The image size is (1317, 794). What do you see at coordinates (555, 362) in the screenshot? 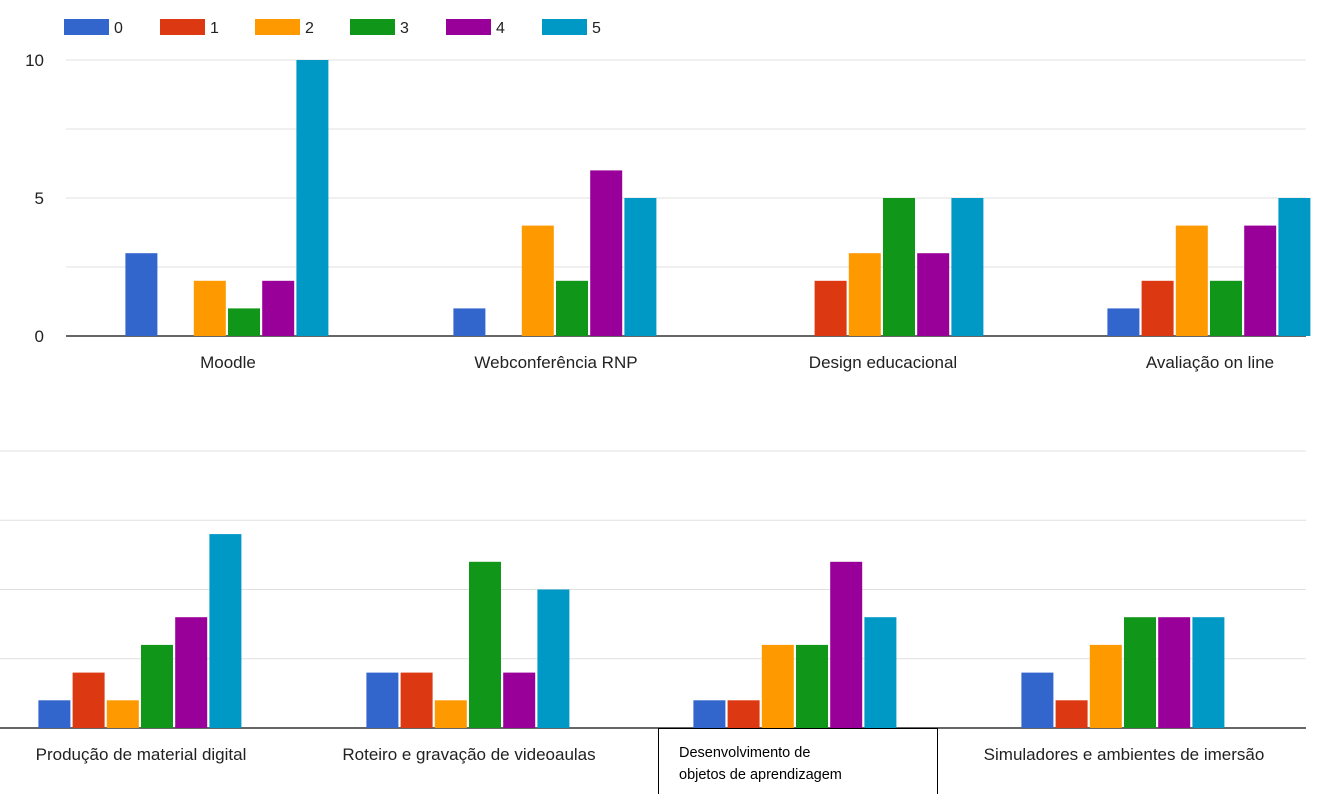
I see `category-label: Webconferência RNP` at bounding box center [555, 362].